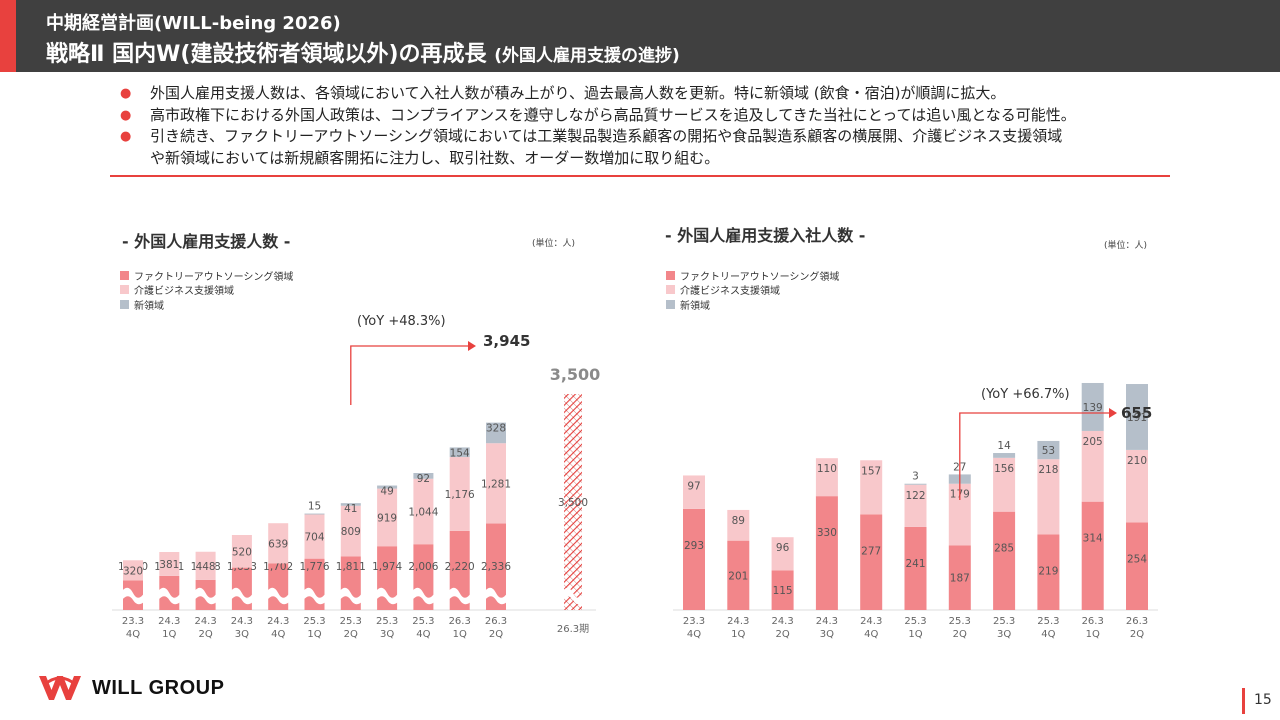 This screenshot has width=1280, height=720. Describe the element at coordinates (193, 23) in the screenshot. I see `plan-title: 中期経営計画(WILL-being 2026)` at that location.